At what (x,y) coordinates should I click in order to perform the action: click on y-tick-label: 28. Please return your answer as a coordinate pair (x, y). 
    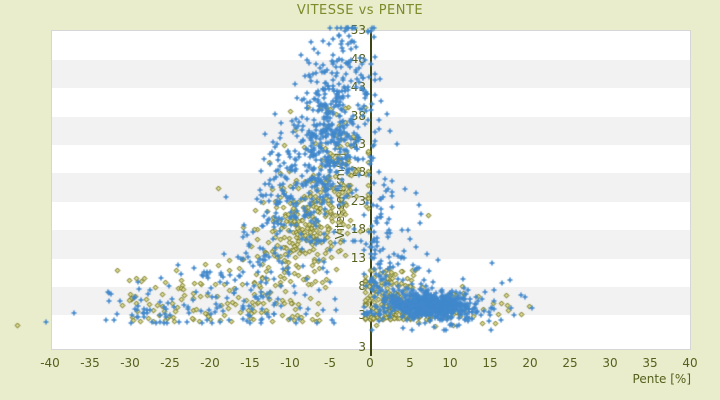
    Looking at the image, I should click on (358, 172).